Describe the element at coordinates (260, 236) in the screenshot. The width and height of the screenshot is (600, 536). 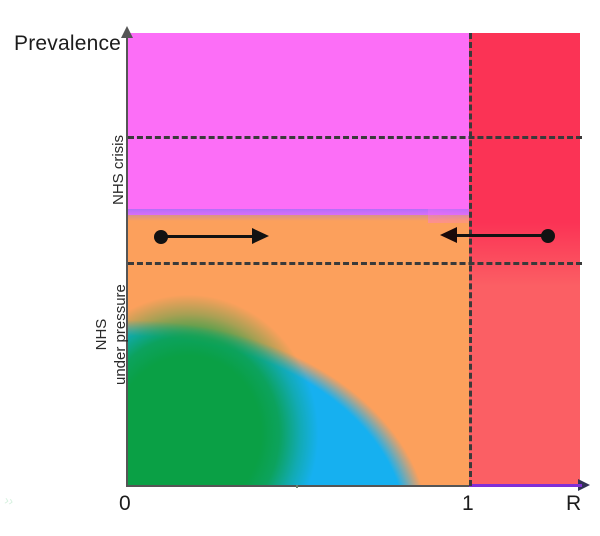
I see `arrowhead-right-icon` at that location.